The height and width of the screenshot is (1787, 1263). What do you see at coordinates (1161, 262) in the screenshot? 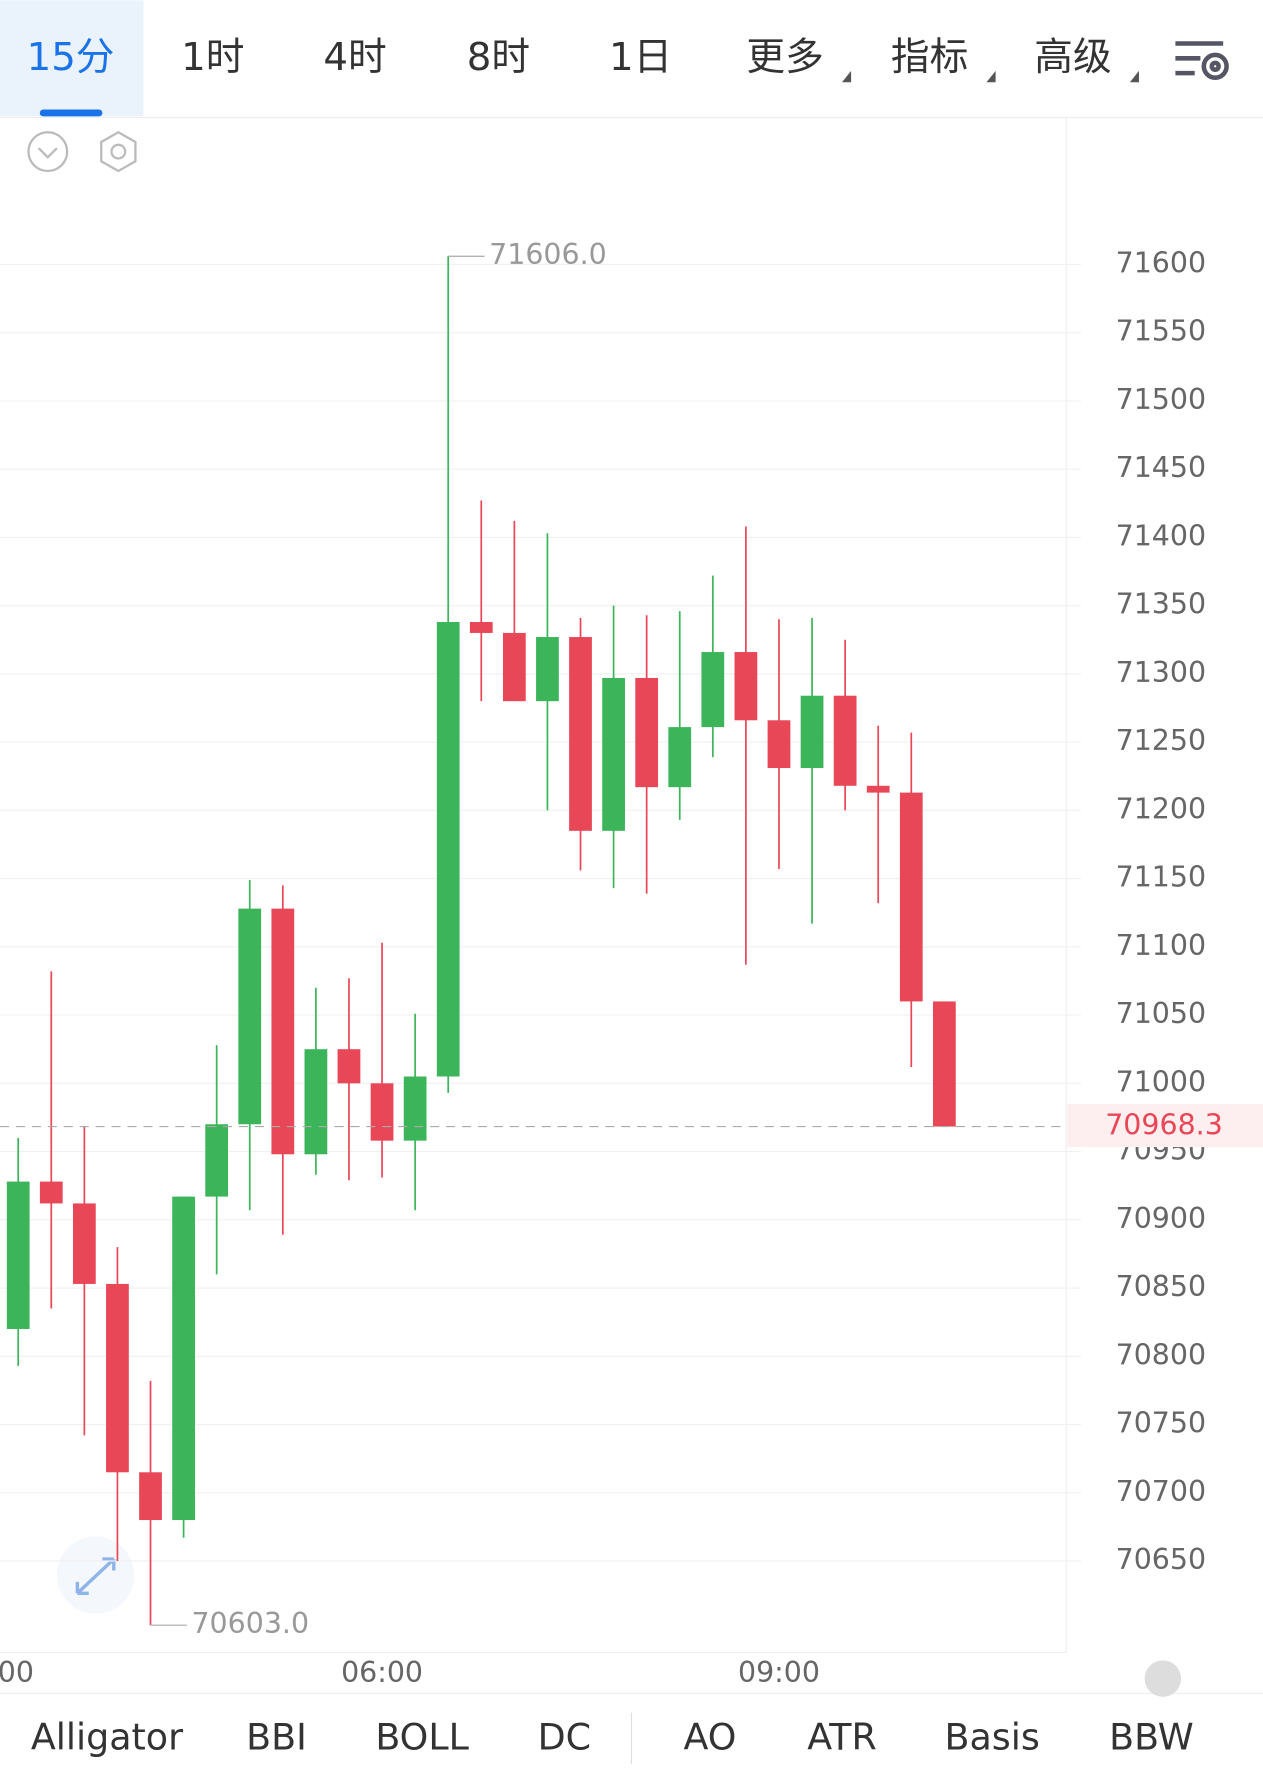
I see `y-tick-label: 71600` at bounding box center [1161, 262].